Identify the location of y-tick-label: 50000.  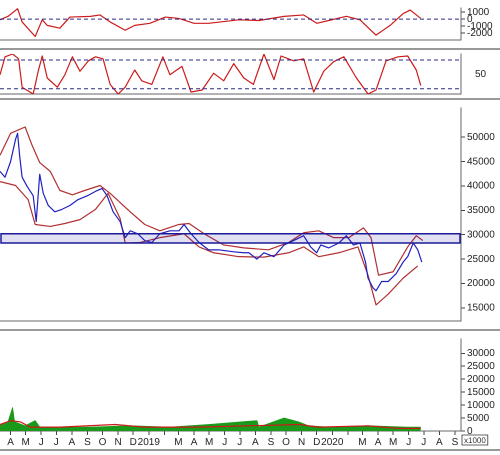
(481, 137).